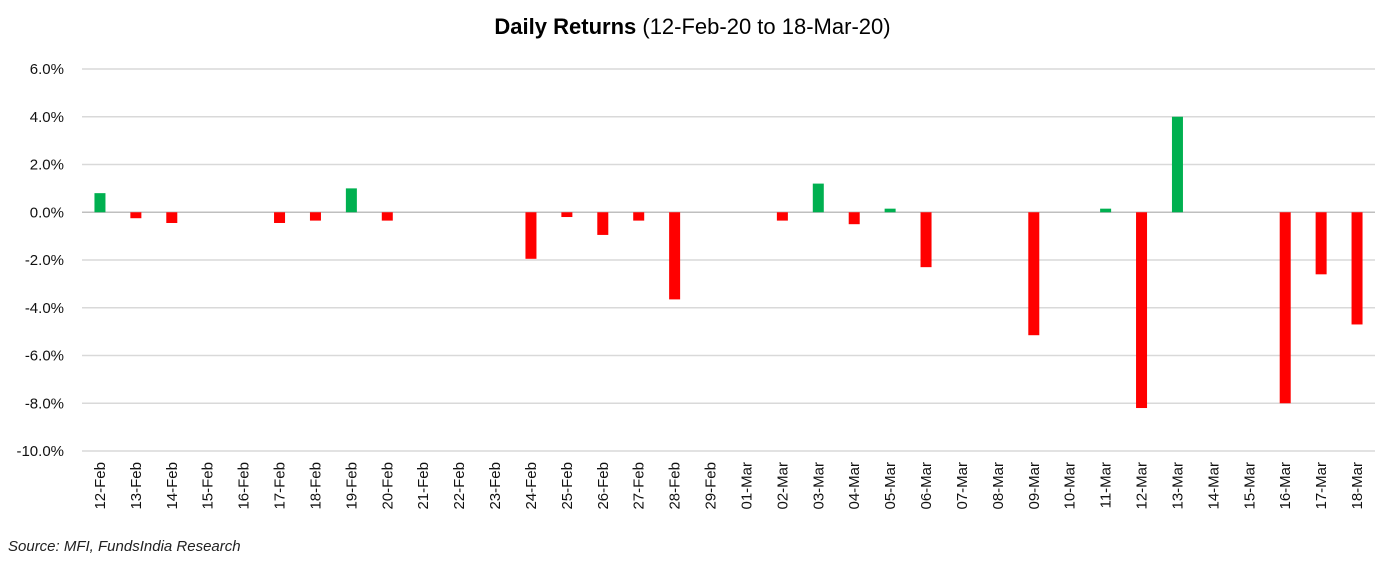 Image resolution: width=1385 pixels, height=561 pixels. What do you see at coordinates (315, 486) in the screenshot?
I see `x-tick-label: 18-Feb` at bounding box center [315, 486].